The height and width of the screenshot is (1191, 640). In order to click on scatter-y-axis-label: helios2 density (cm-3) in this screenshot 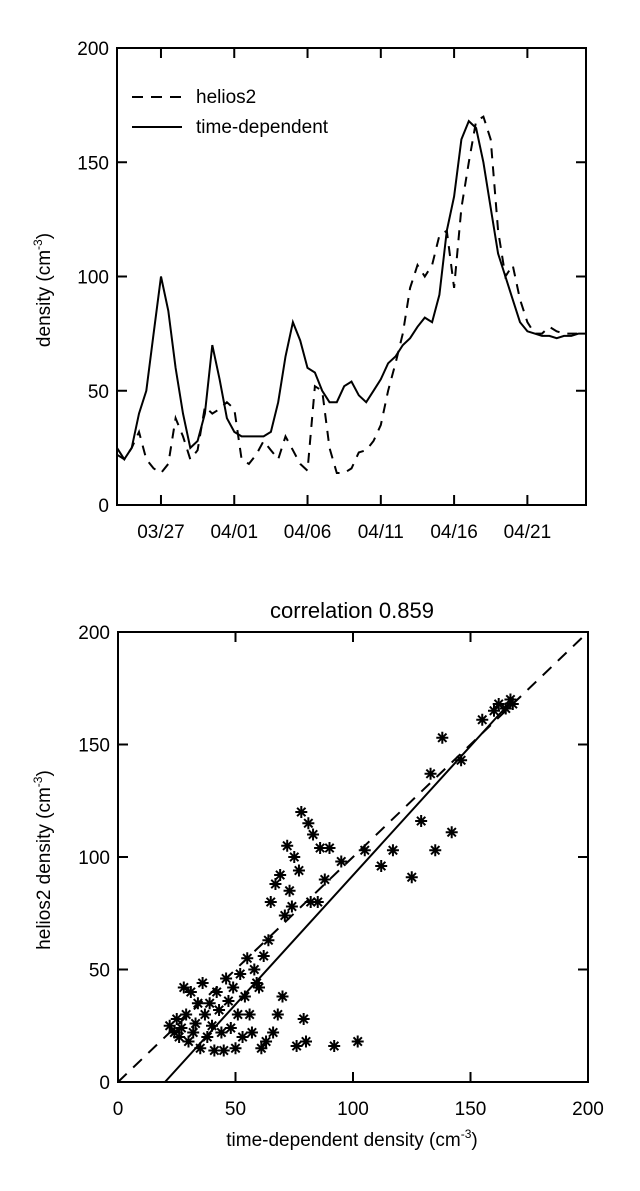, I will do `click(43, 860)`.